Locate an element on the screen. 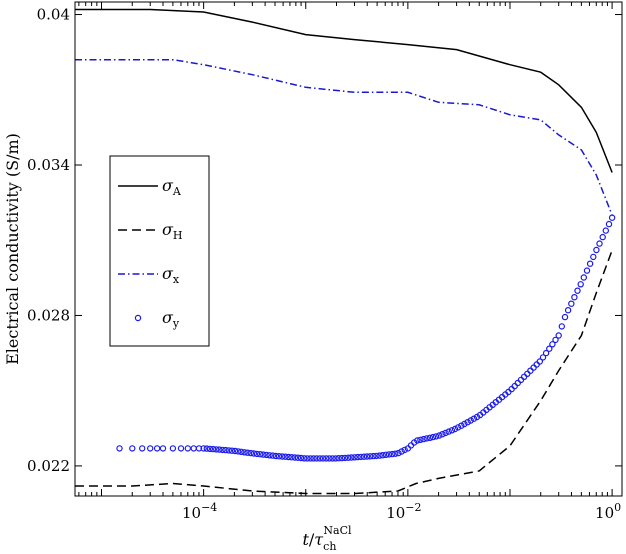 The height and width of the screenshot is (554, 626). x-tick-label: 10⁻⁴ is located at coordinates (199, 511).